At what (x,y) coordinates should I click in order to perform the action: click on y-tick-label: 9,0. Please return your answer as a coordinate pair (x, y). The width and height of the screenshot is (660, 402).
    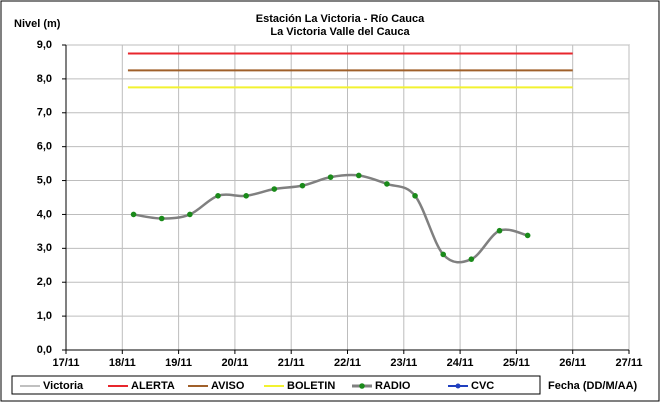
    Looking at the image, I should click on (44, 45).